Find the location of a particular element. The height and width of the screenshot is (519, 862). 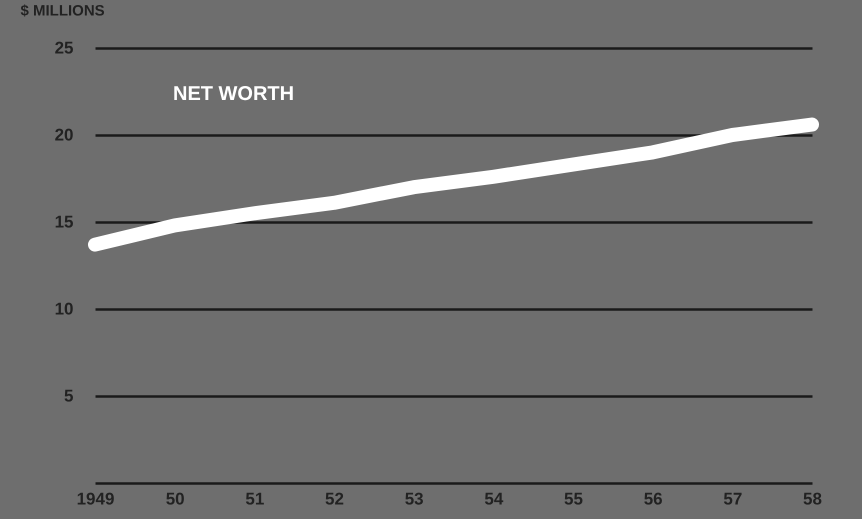

text: NET WORTH is located at coordinates (233, 94).